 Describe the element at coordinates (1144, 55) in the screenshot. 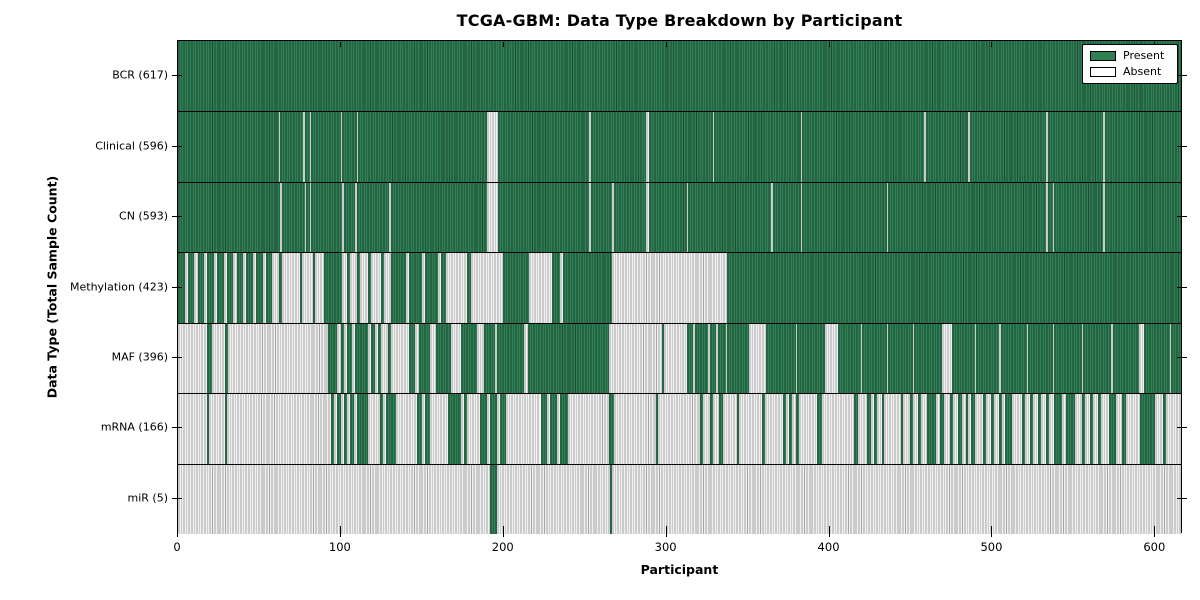

I see `legend-label-present: Present` at that location.